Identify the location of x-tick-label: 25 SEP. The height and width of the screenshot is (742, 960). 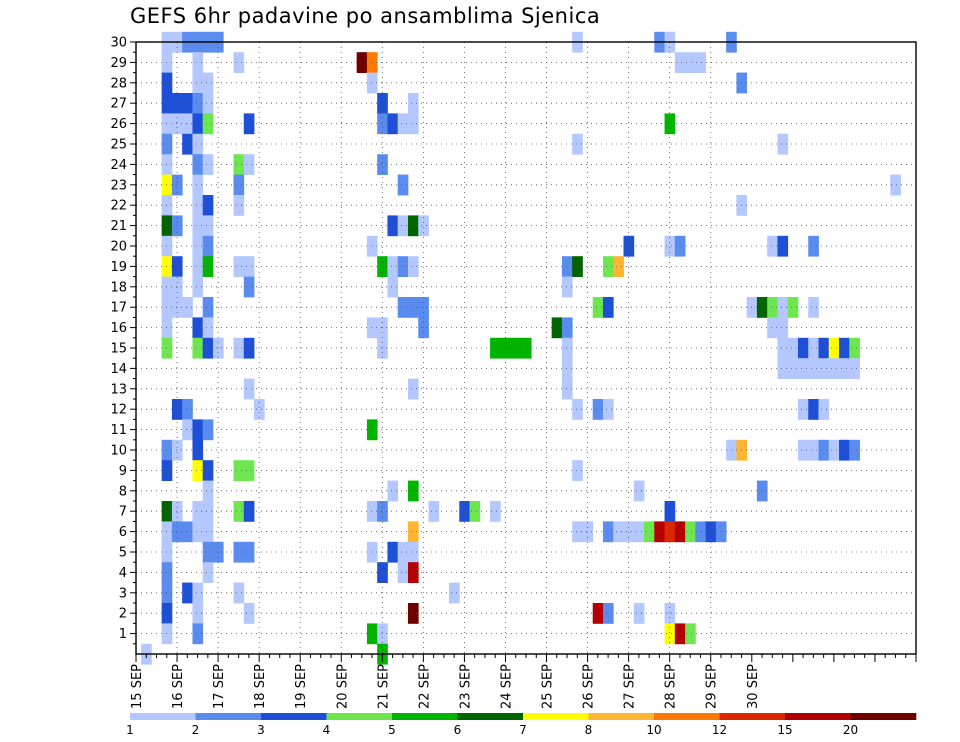
(548, 686).